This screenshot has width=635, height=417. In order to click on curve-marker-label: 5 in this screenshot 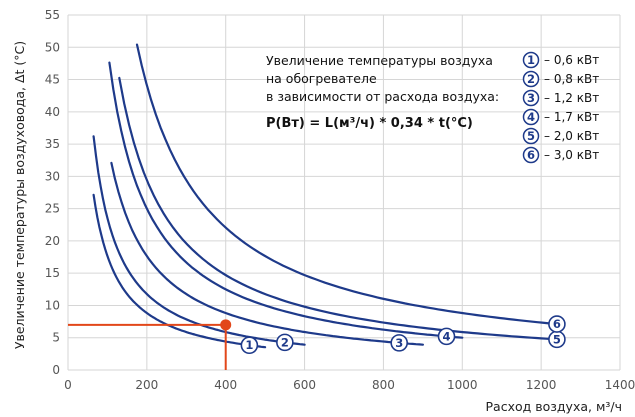, I will do `click(557, 339)`.